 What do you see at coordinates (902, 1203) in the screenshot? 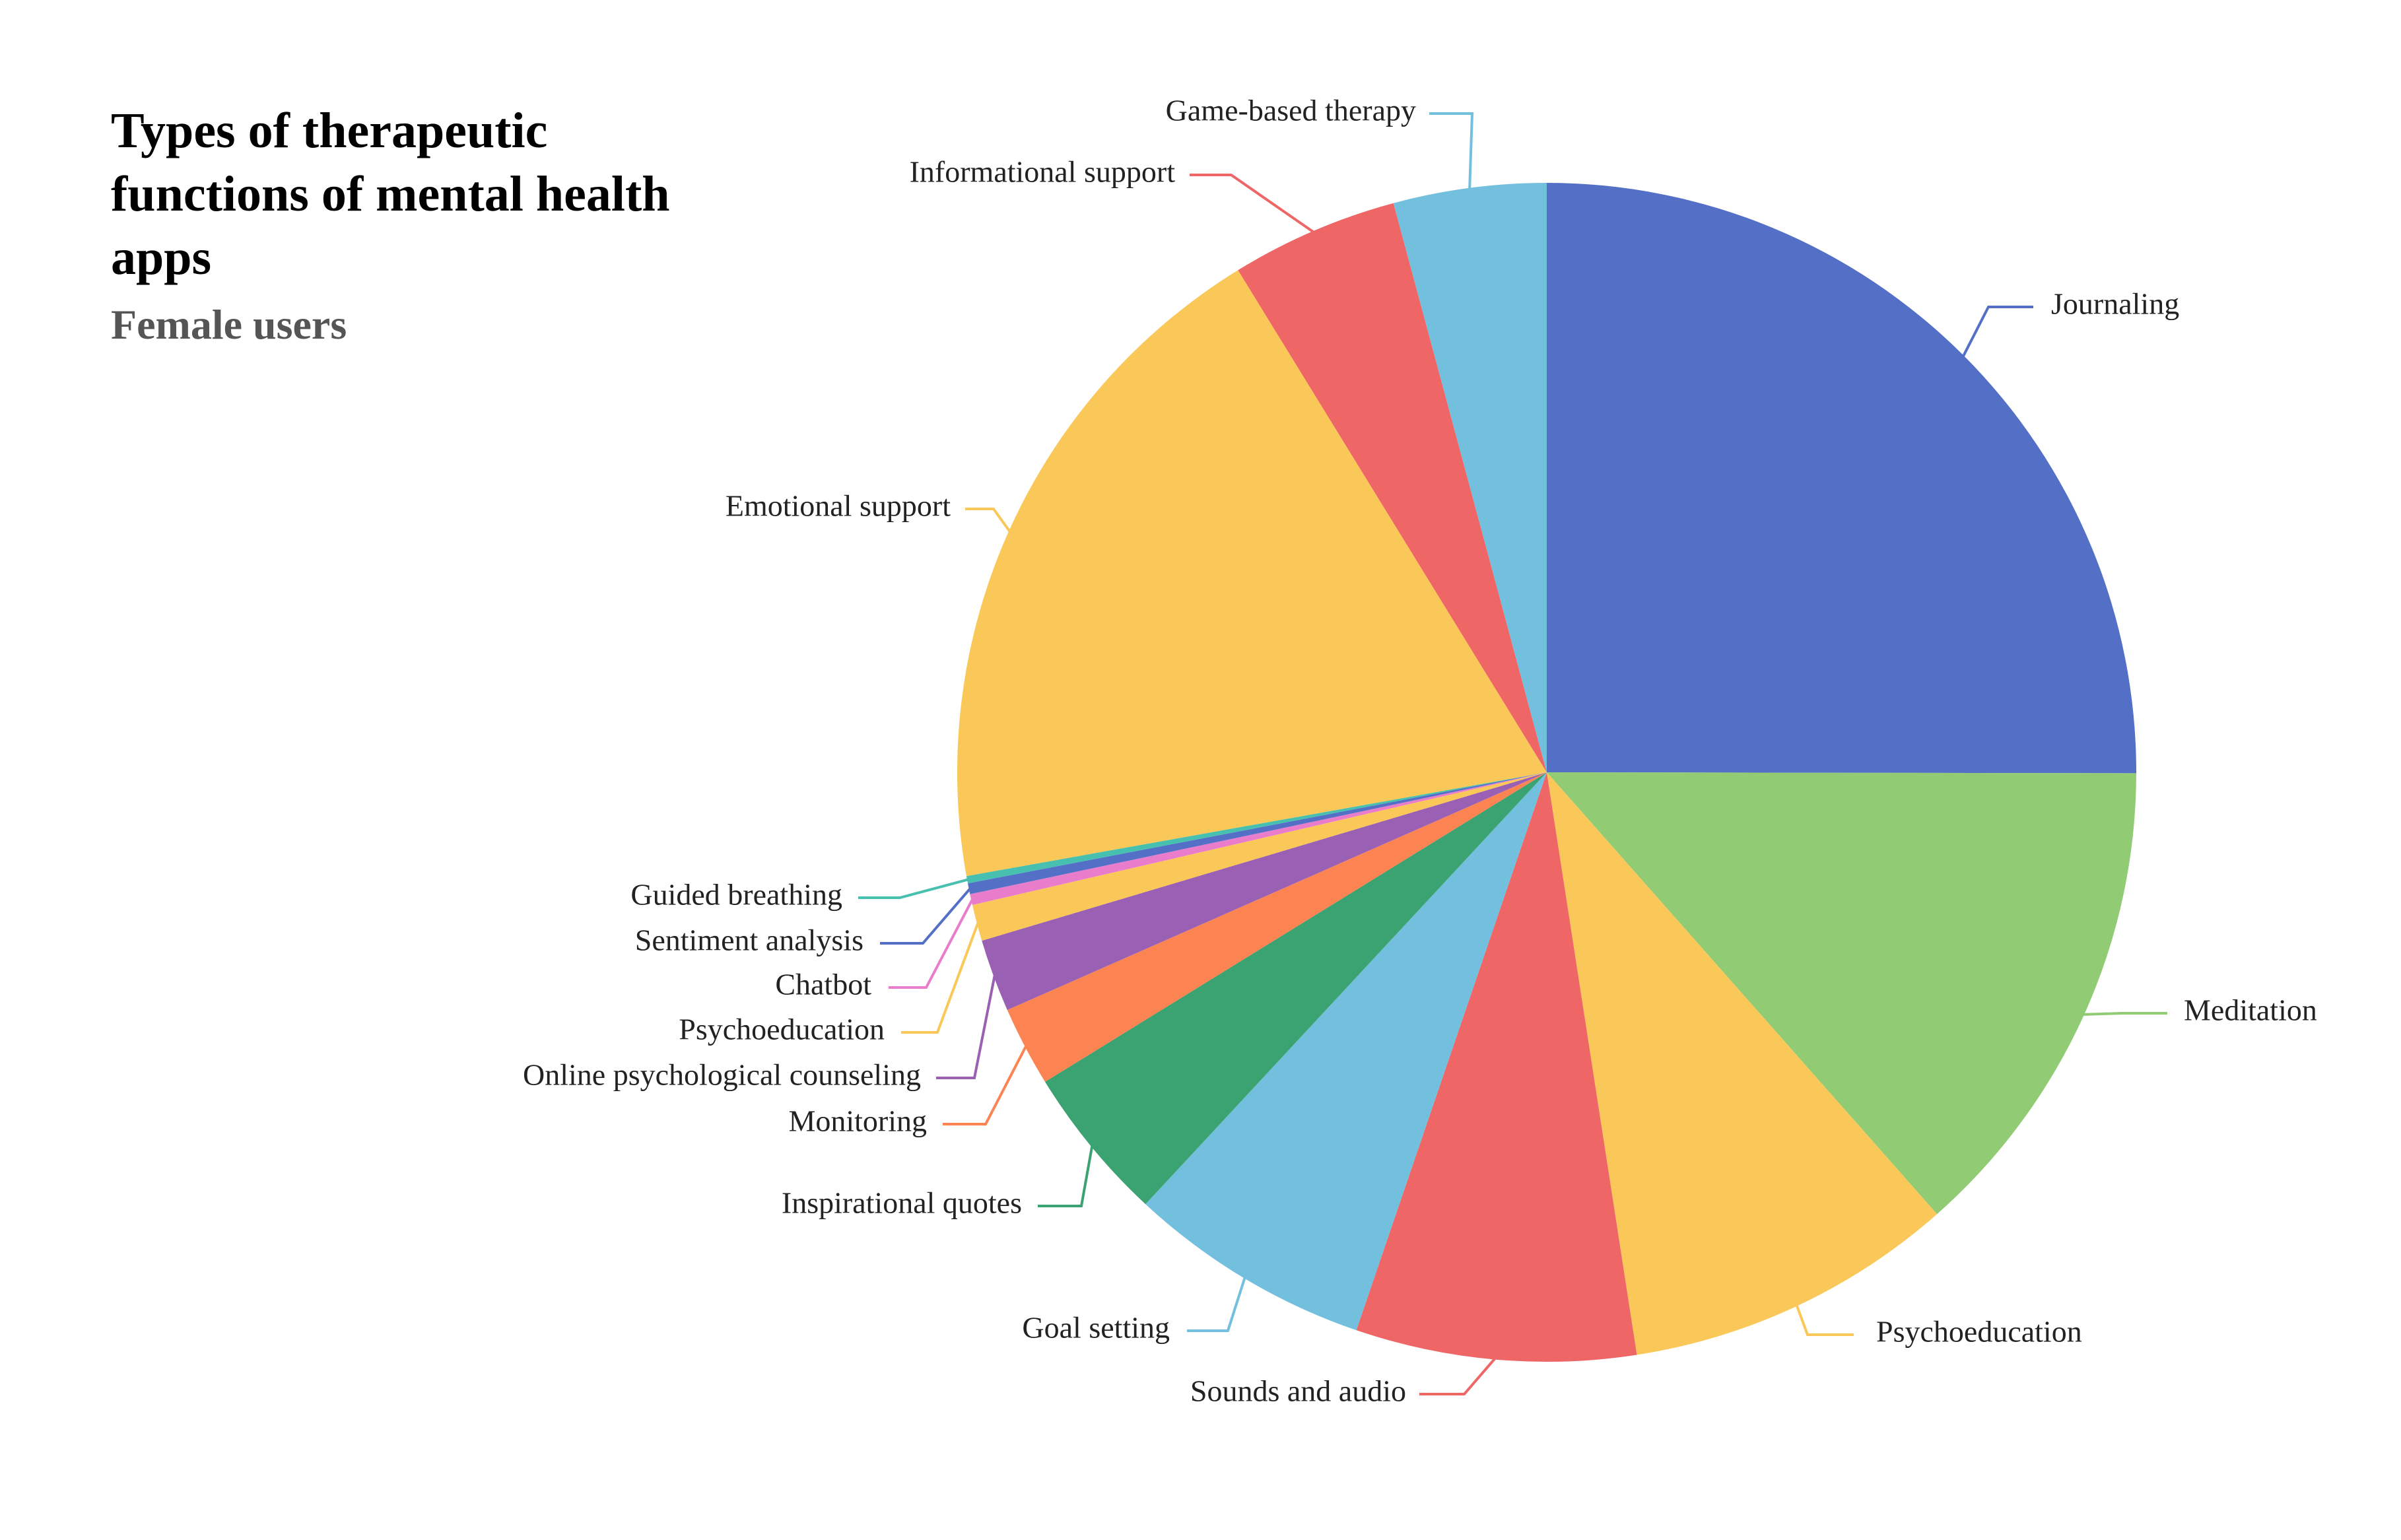
I see `slice-label-inspirational-quotes-5: Inspirational quotes` at bounding box center [902, 1203].